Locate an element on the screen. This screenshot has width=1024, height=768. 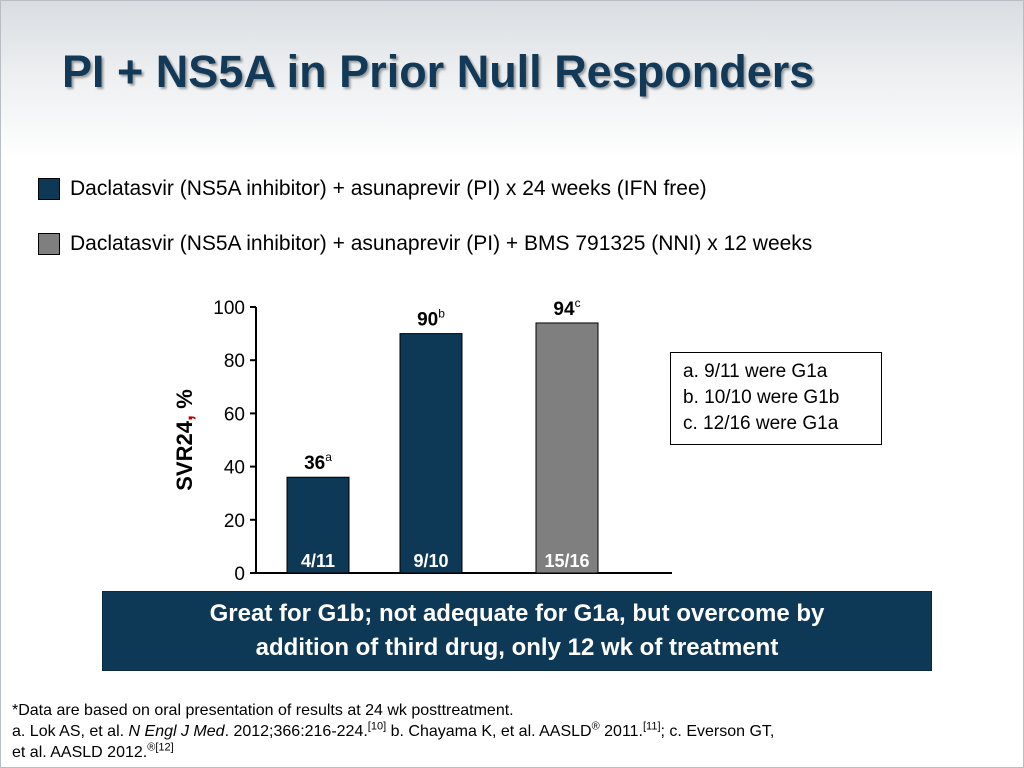
y-tick-label: 20 is located at coordinates (234, 521).